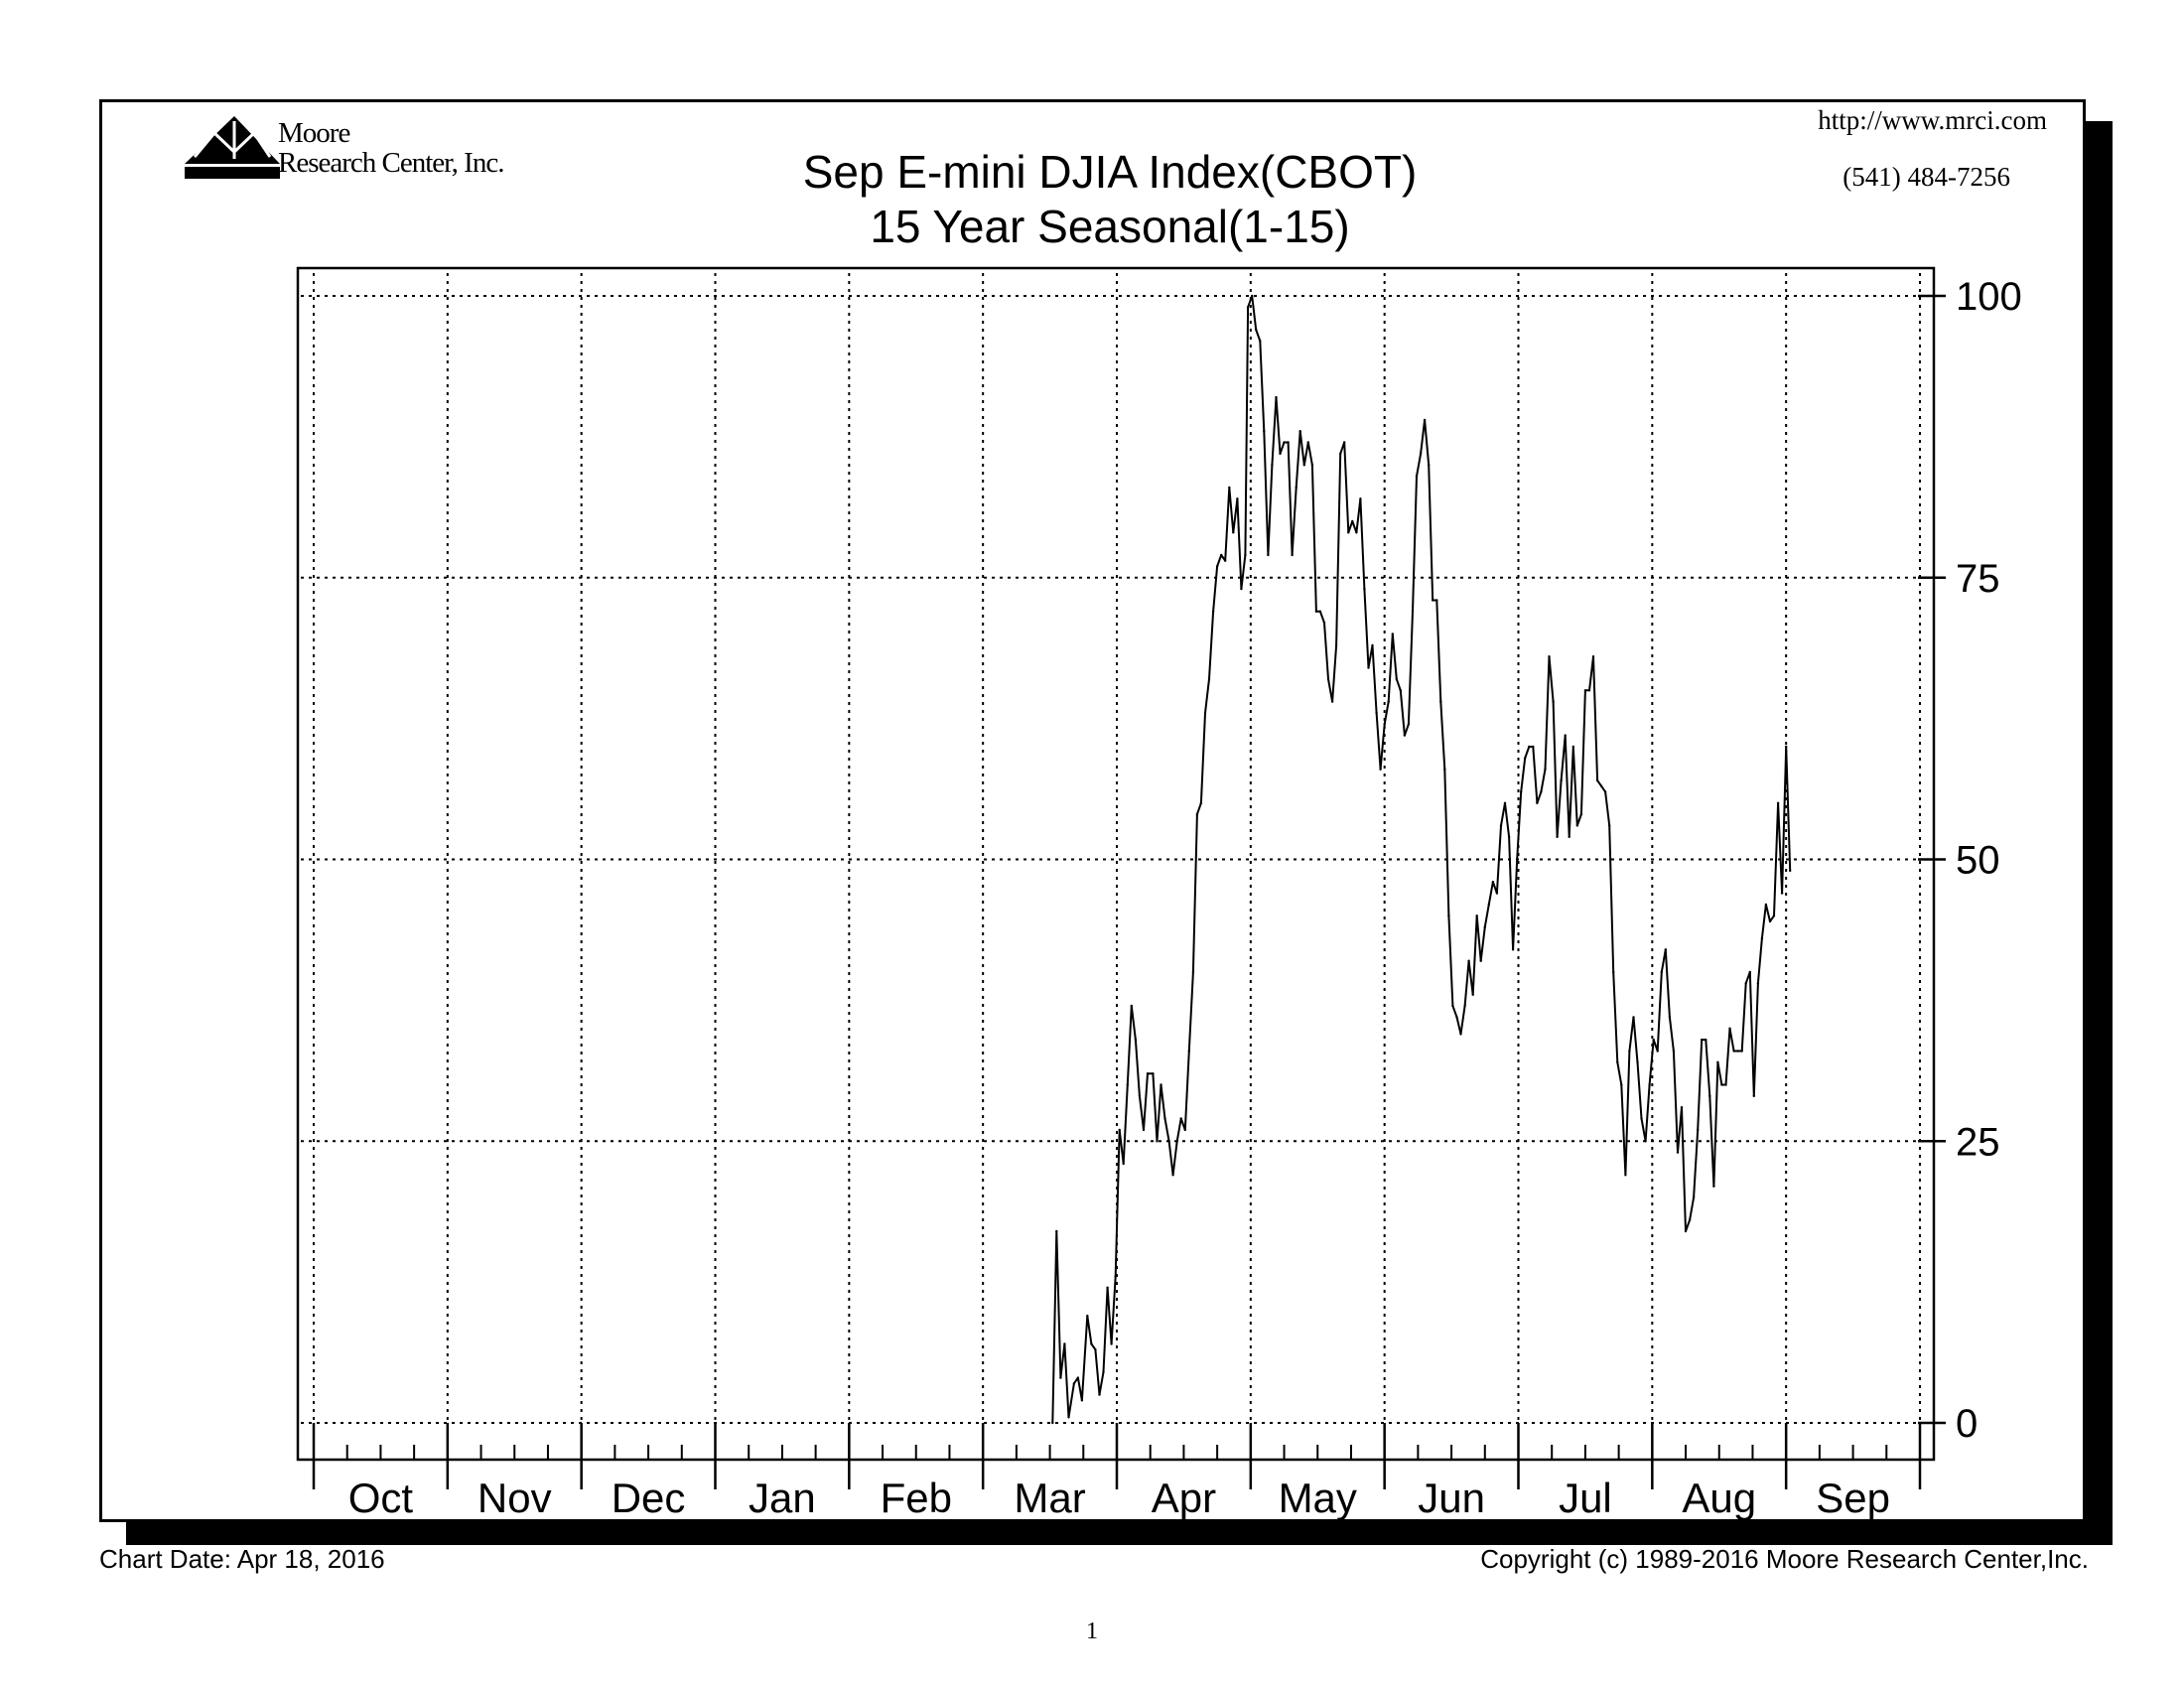 The height and width of the screenshot is (1688, 2184). Describe the element at coordinates (1585, 1498) in the screenshot. I see `x-tick-label: Jul` at that location.